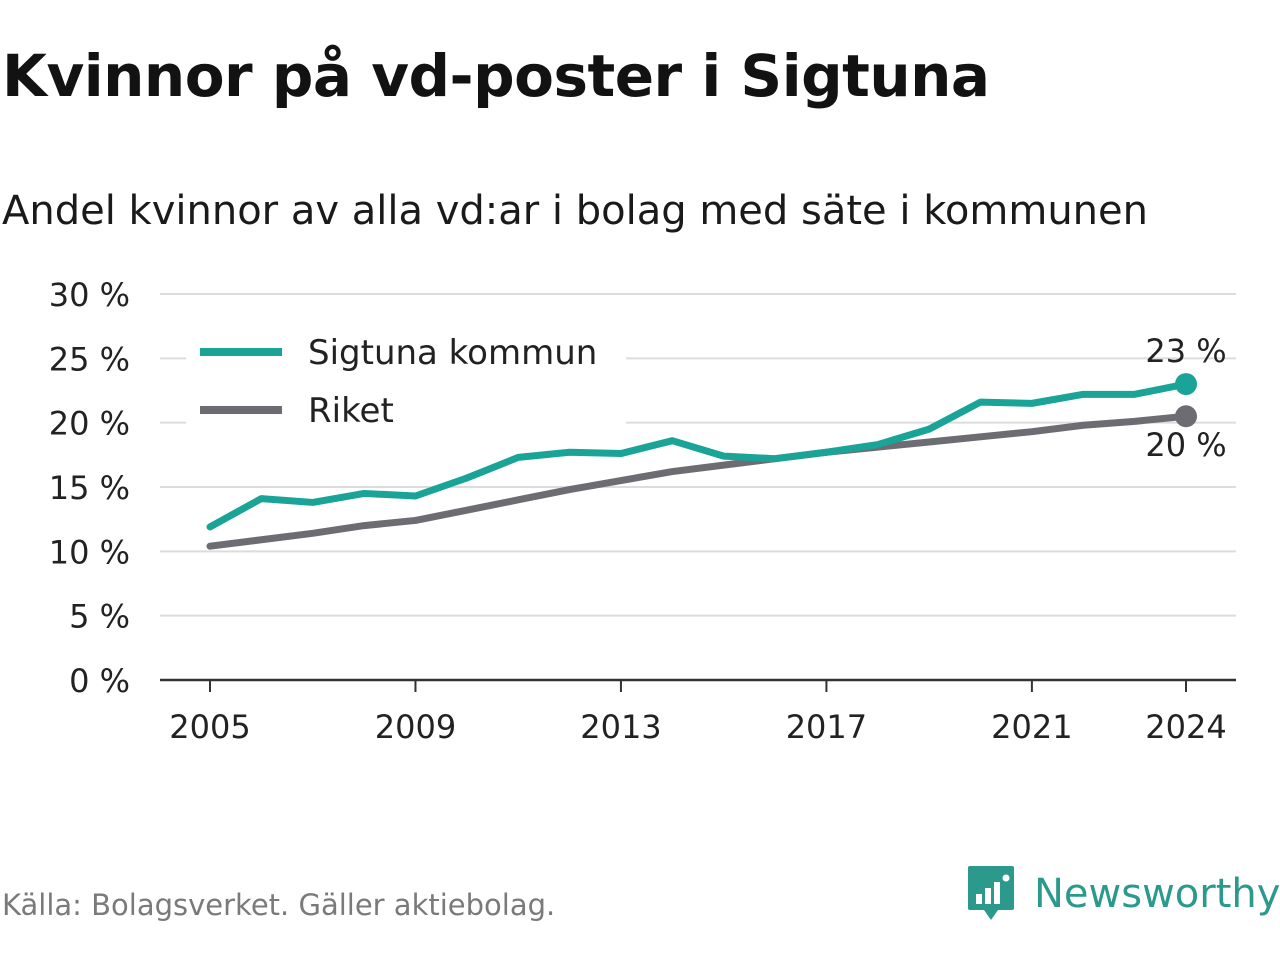 The width and height of the screenshot is (1280, 960). I want to click on legend-label-riket: Riket, so click(351, 411).